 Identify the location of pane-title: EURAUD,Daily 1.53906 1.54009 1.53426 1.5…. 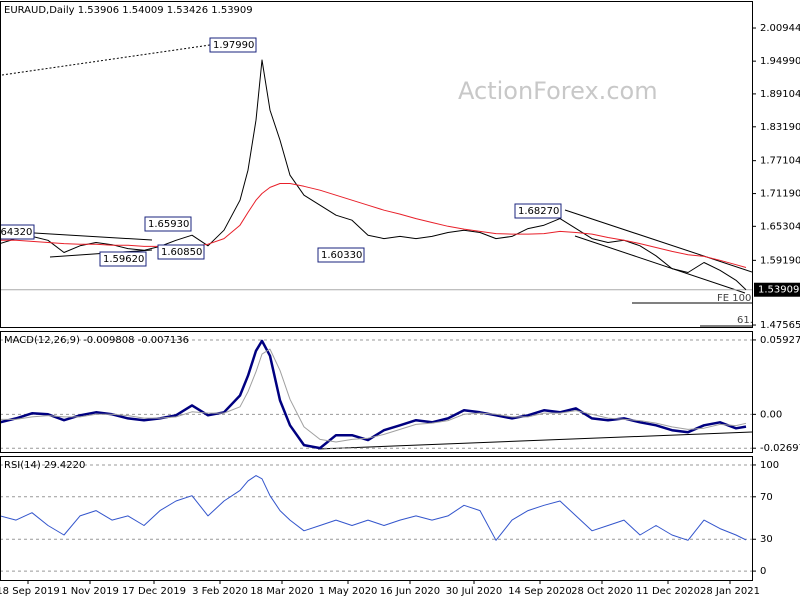
(128, 10).